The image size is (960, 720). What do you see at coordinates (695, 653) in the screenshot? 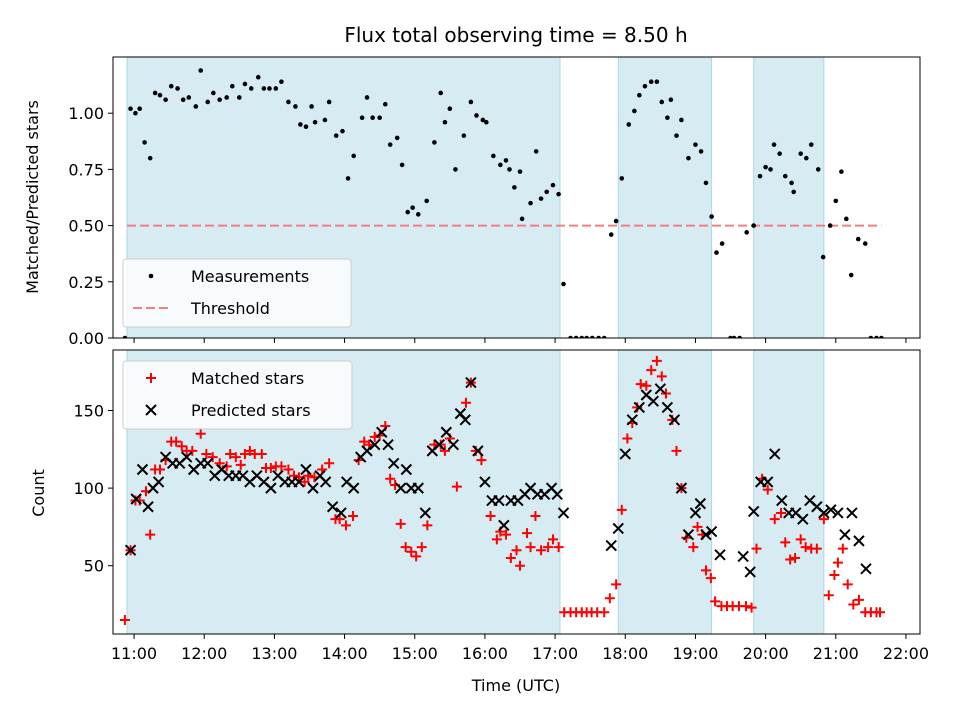
I see `x-tick-label: 19:00` at bounding box center [695, 653].